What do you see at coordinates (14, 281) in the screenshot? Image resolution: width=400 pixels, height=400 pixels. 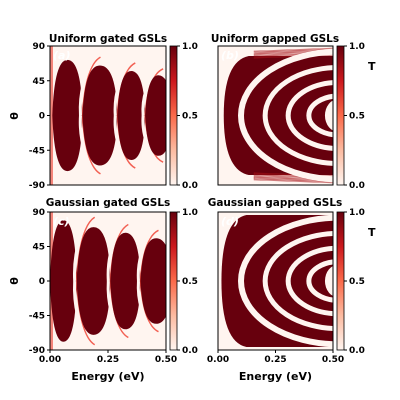 I see `panel-c-ylabel: θ` at bounding box center [14, 281].